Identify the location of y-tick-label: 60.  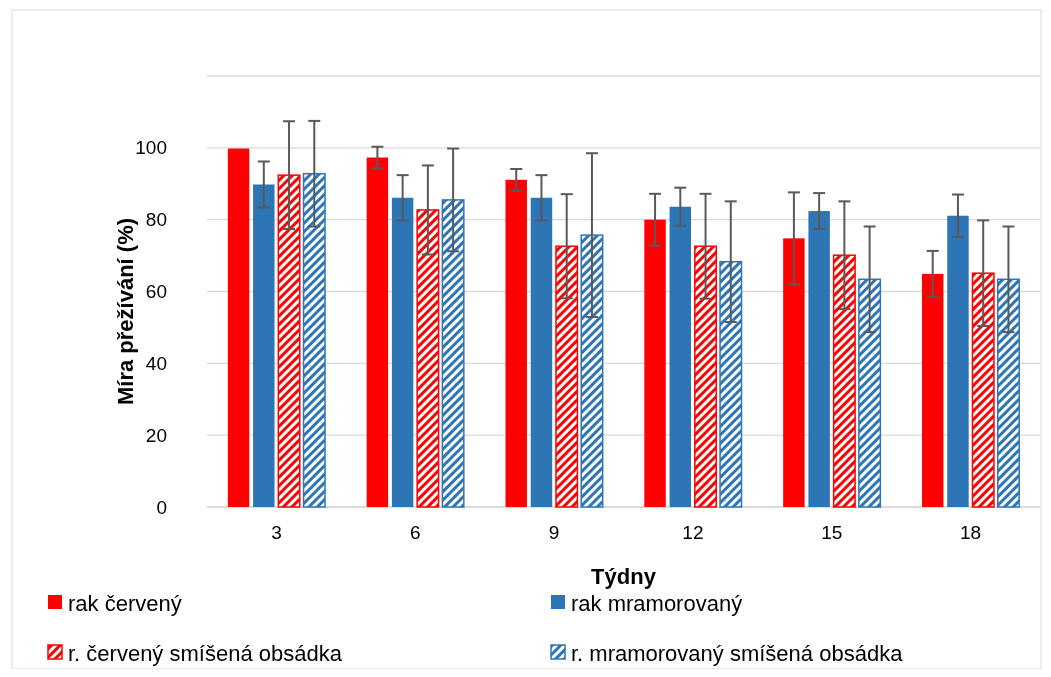
(156, 292).